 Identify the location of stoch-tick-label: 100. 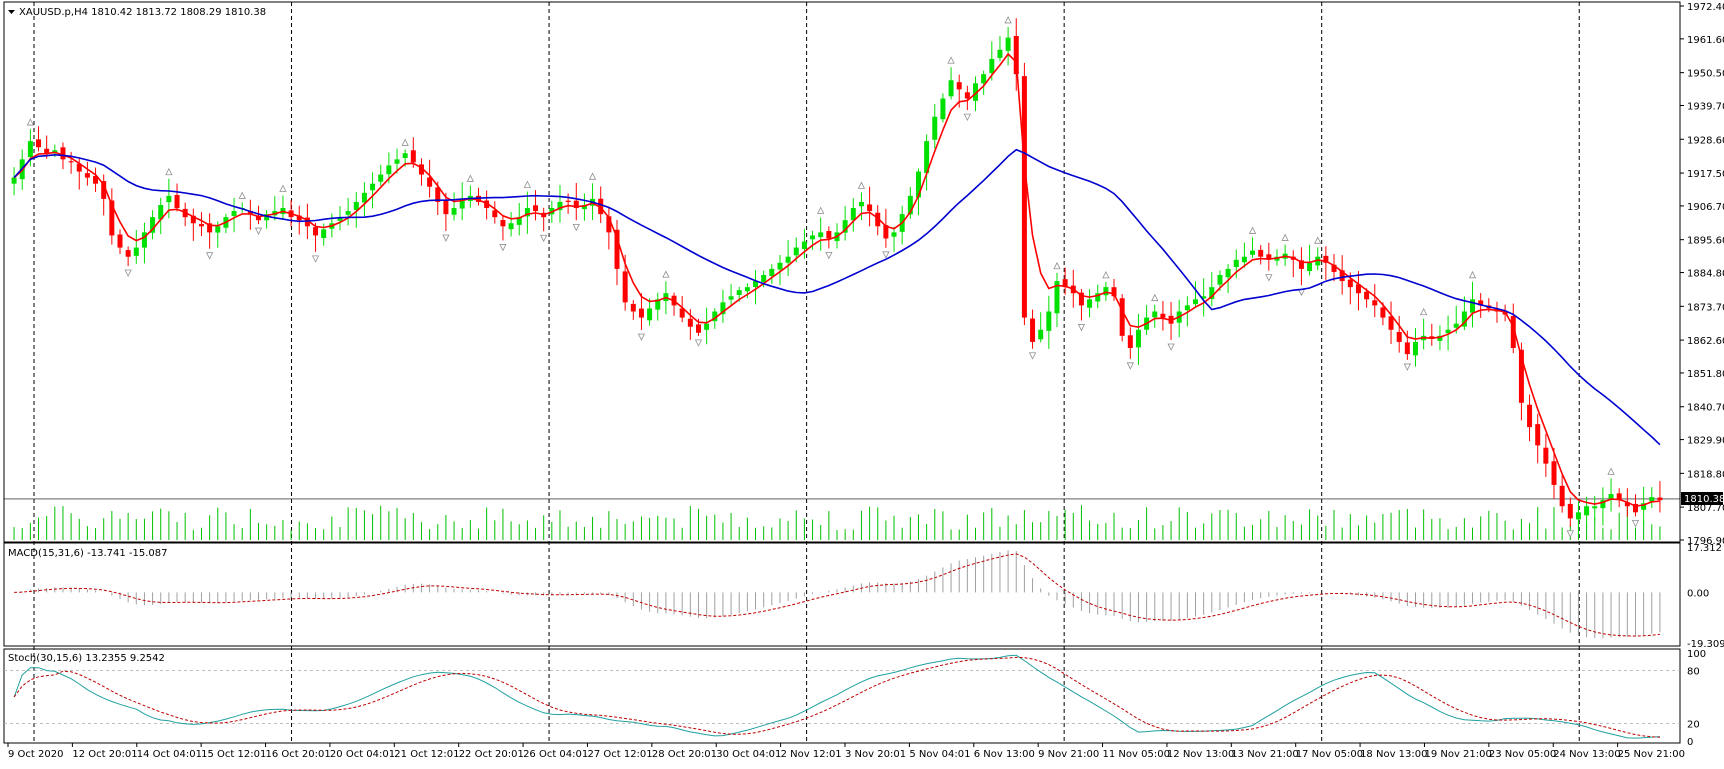
(1696, 654).